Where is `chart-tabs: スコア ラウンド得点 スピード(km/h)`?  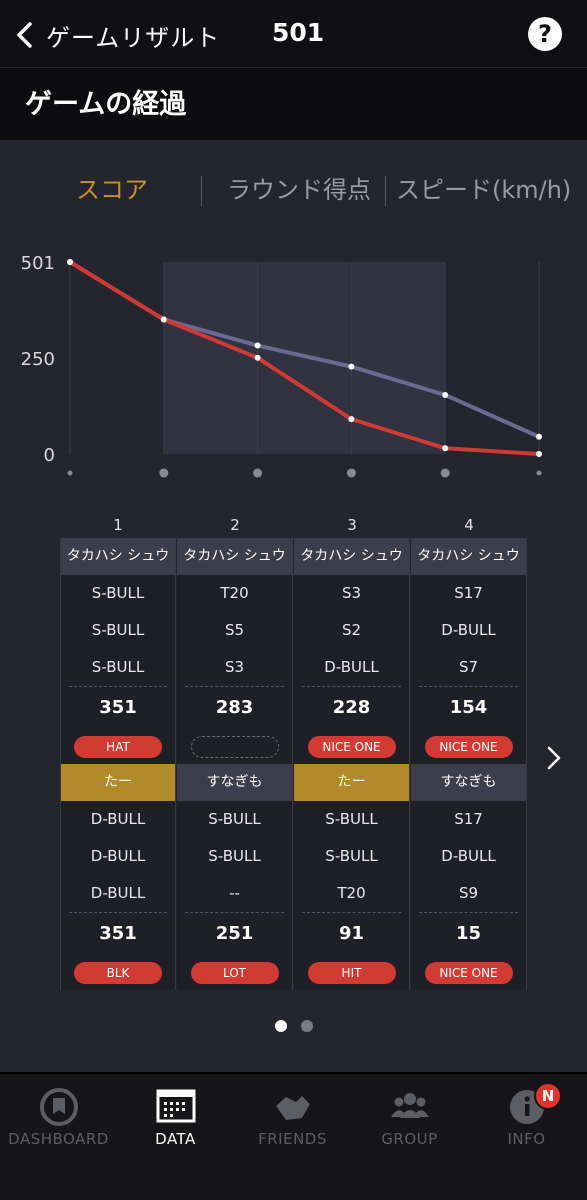 chart-tabs: スコア ラウンド得点 スピード(km/h) is located at coordinates (293, 190).